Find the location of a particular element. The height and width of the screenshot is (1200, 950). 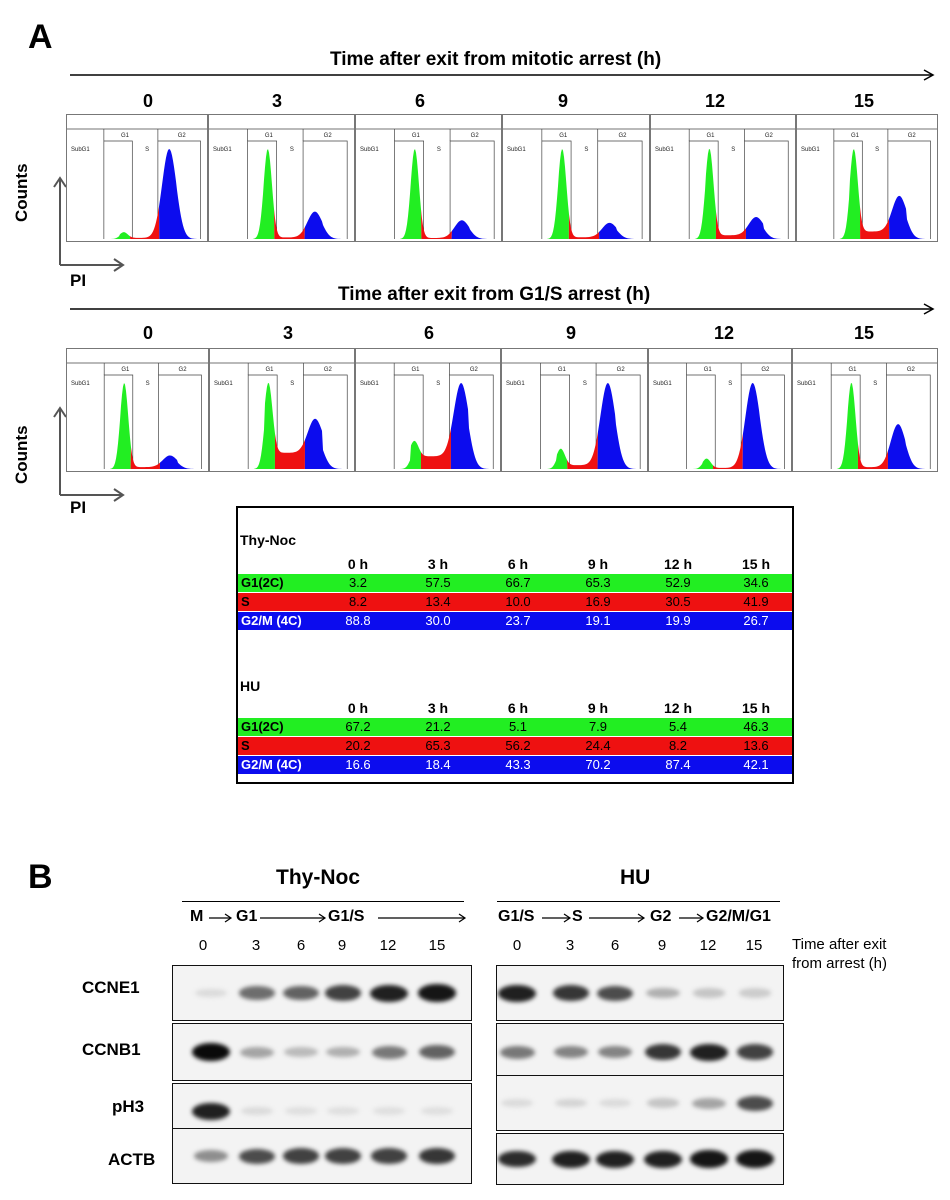

table-row-hu-g1: G1(2C) 67.2 21.2 5.1 7.9 5.4 46.3 is located at coordinates (515, 727).